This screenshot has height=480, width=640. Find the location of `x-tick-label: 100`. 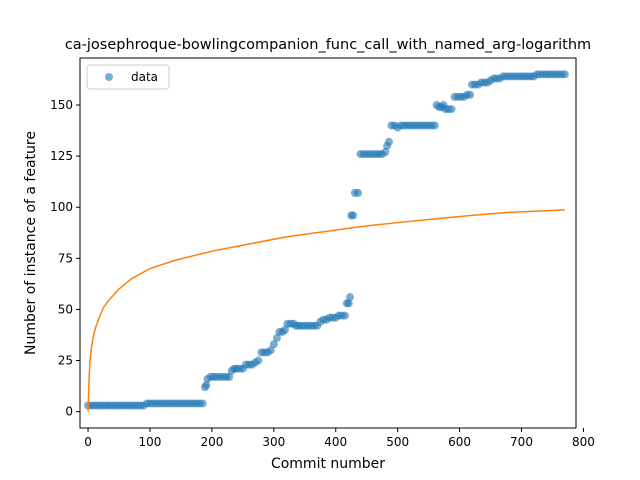

x-tick-label: 100 is located at coordinates (150, 442).